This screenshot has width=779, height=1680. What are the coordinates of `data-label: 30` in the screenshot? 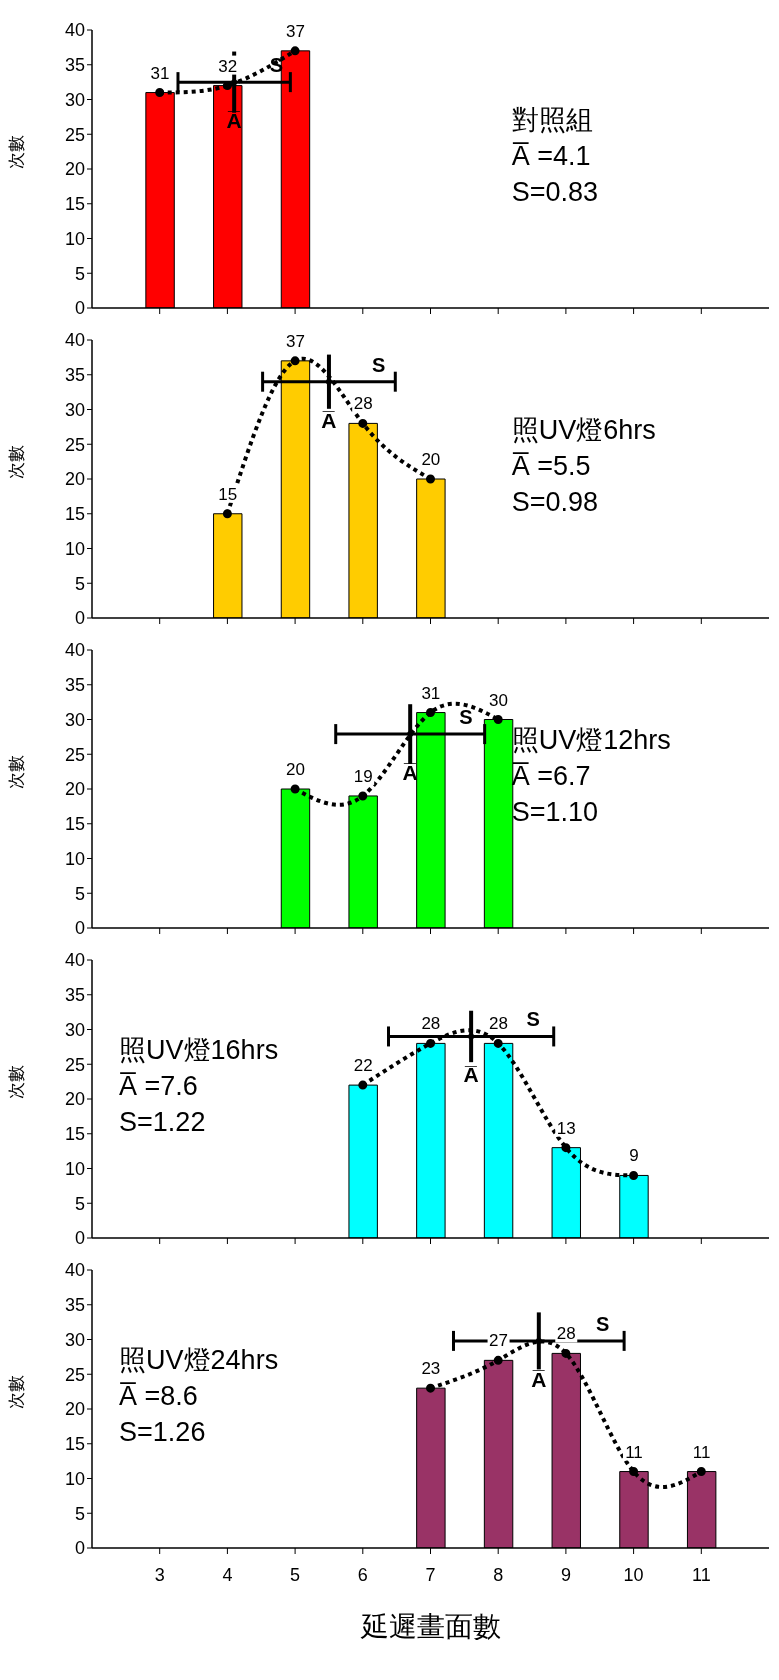 It's located at (499, 700).